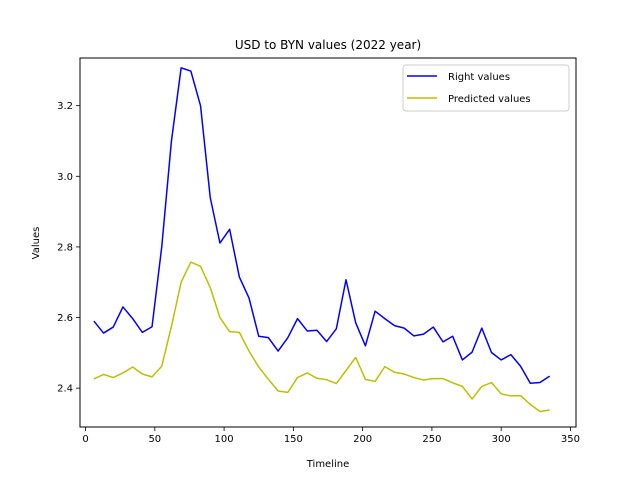 The width and height of the screenshot is (640, 480). I want to click on legend-box, so click(486, 88).